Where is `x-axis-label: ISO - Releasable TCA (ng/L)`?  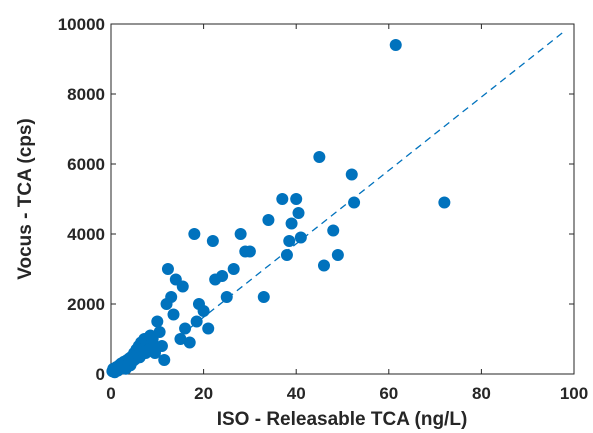
x-axis-label: ISO - Releasable TCA (ng/L) is located at coordinates (342, 419).